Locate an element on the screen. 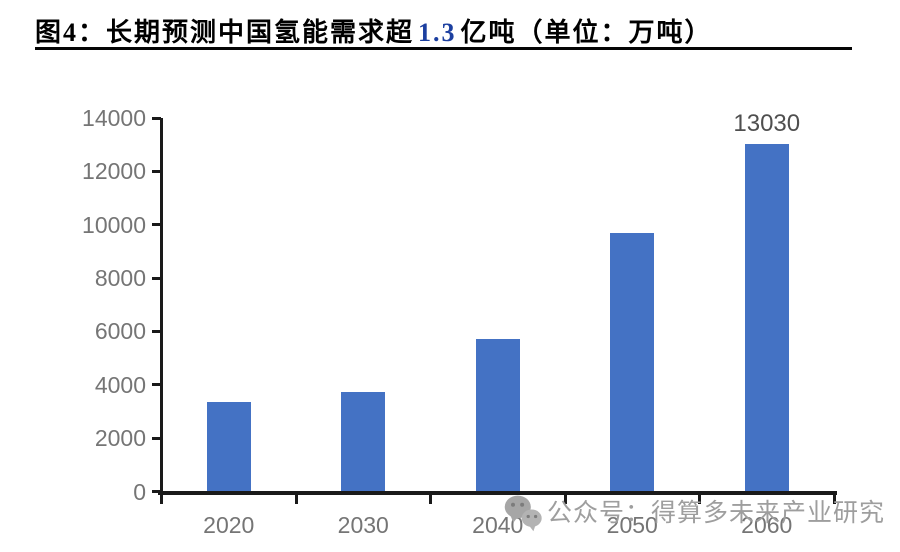 The image size is (900, 552). title-underline is located at coordinates (443, 48).